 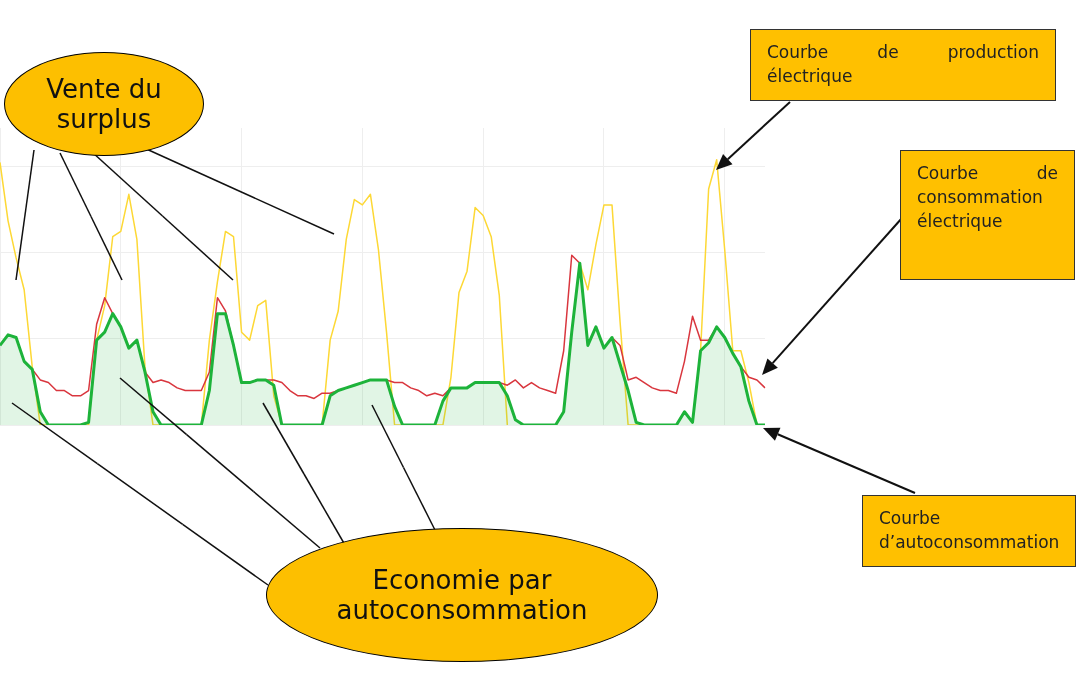 I want to click on text: Vente du surplus, so click(x=104, y=104).